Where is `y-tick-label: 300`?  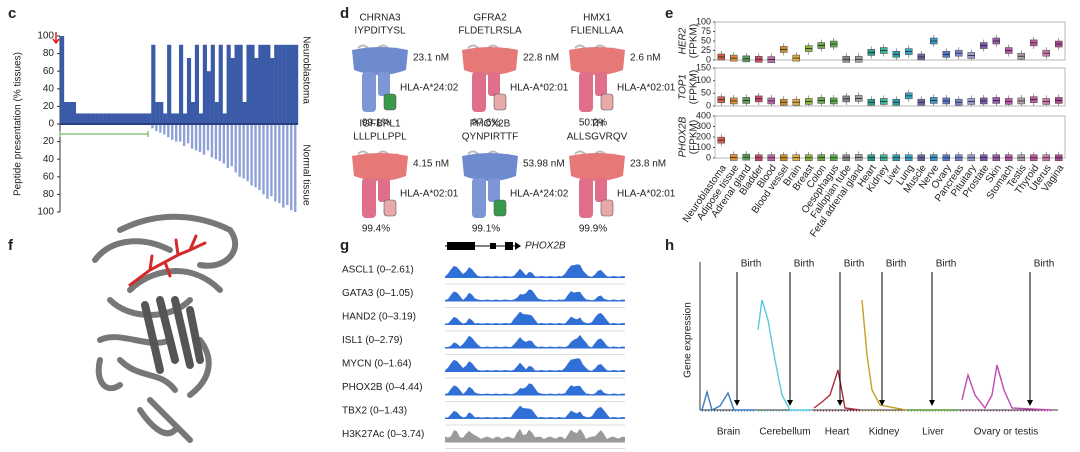 y-tick-label: 300 is located at coordinates (703, 126).